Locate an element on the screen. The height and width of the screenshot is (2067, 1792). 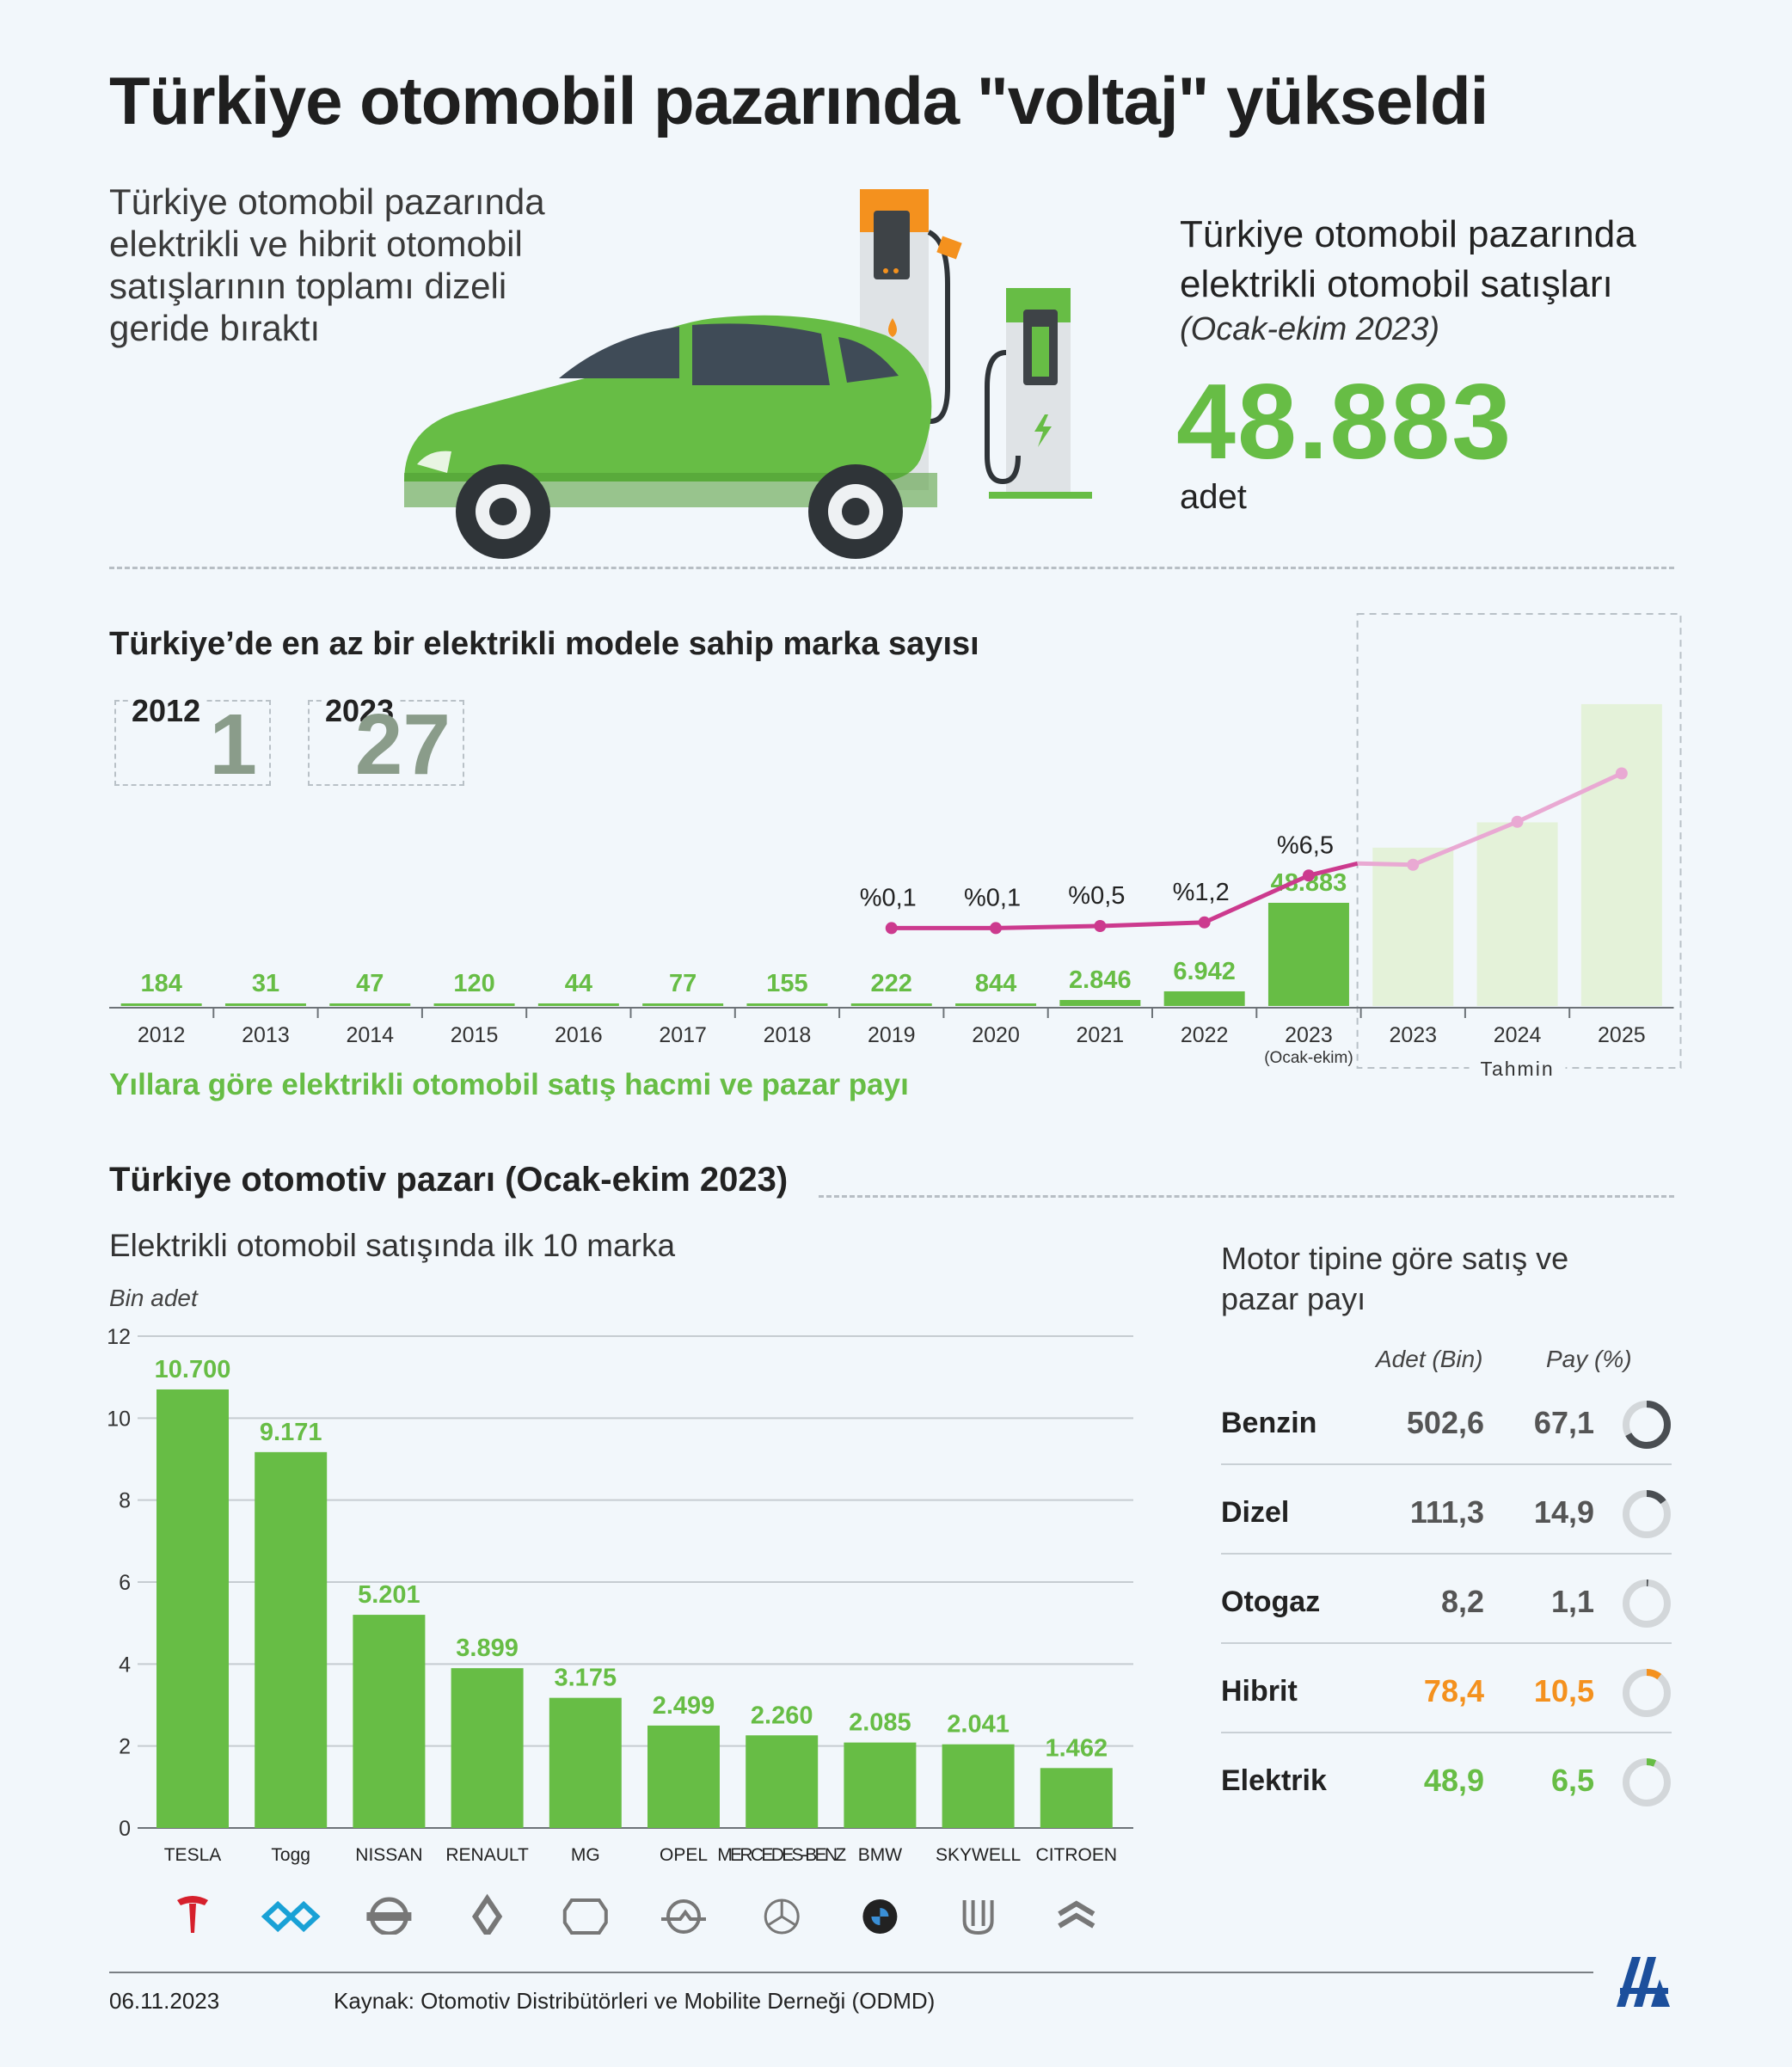
motor-table-row: Elektrik 48,9 6,5 is located at coordinates (1446, 1778).